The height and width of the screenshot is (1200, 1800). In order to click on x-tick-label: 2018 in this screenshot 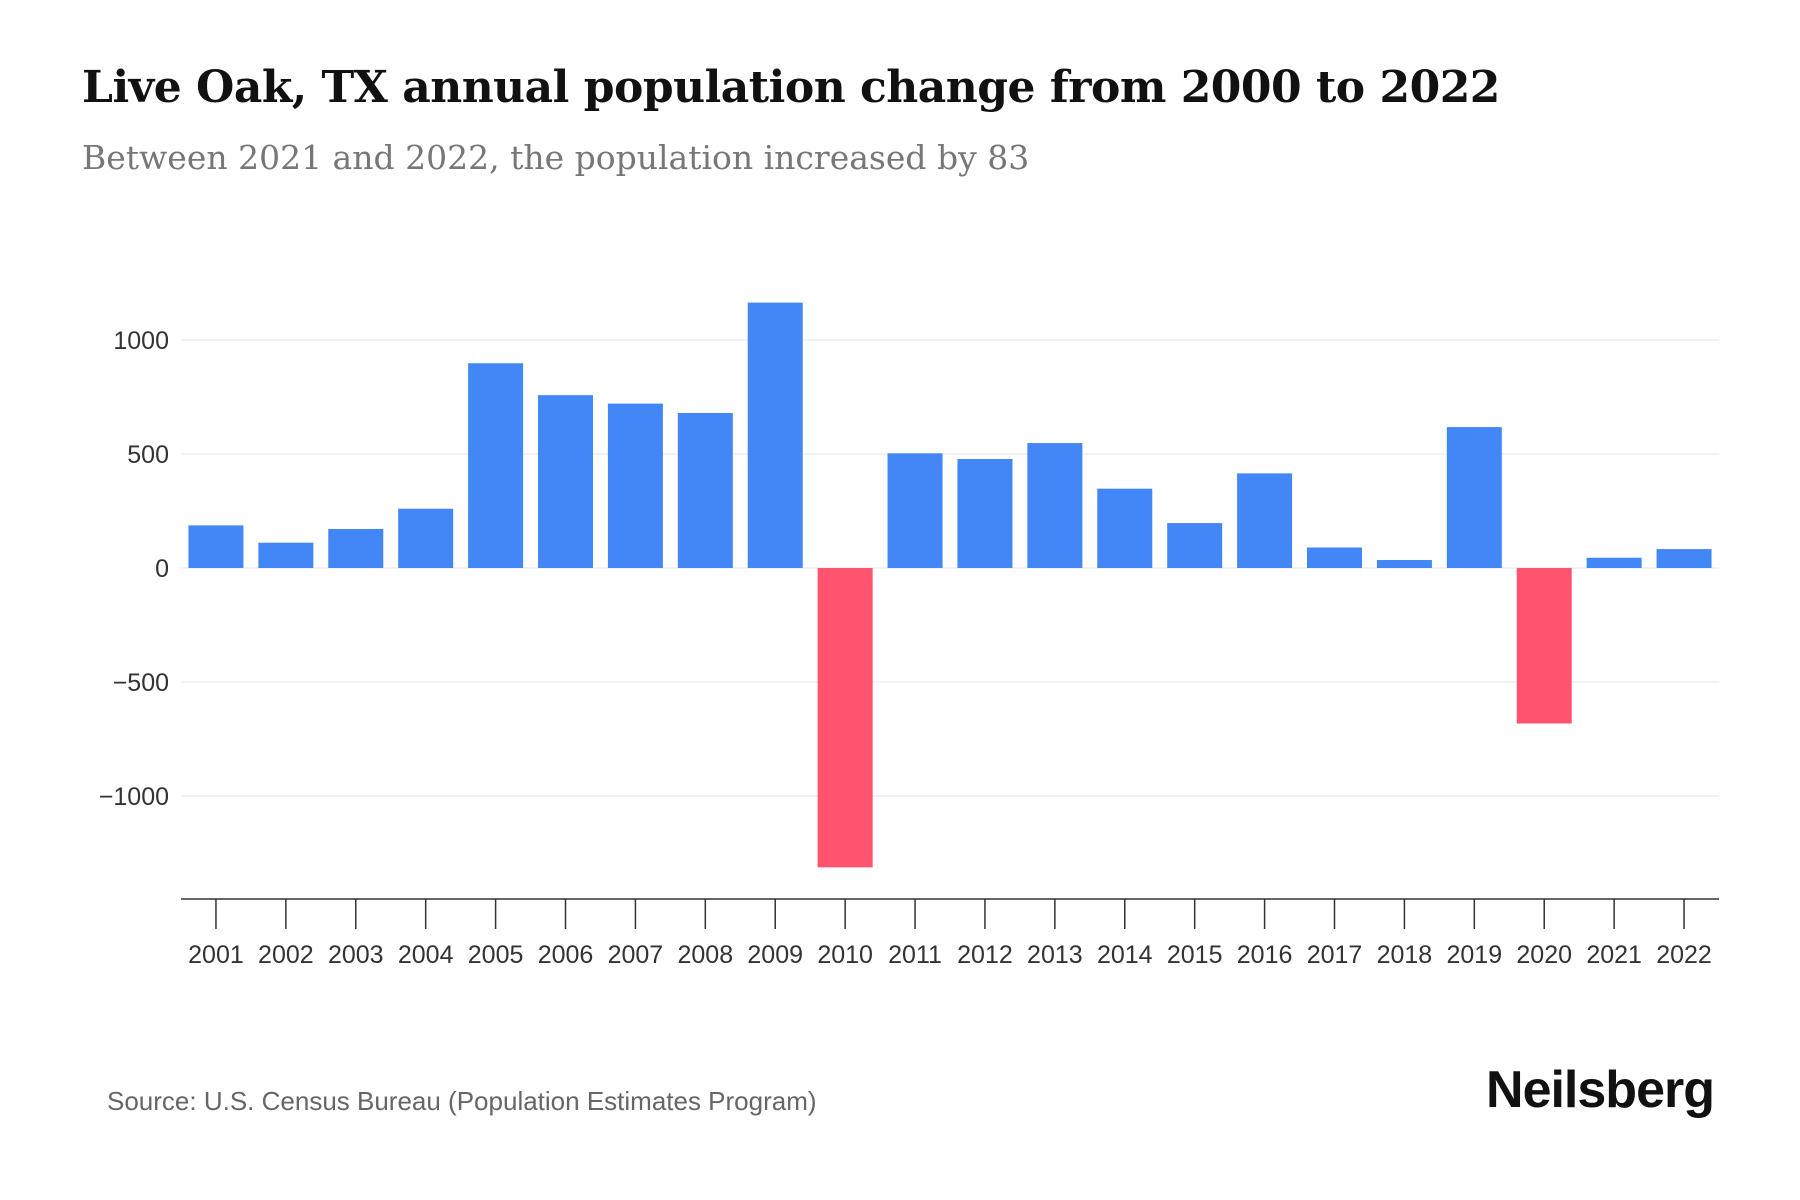, I will do `click(1405, 955)`.